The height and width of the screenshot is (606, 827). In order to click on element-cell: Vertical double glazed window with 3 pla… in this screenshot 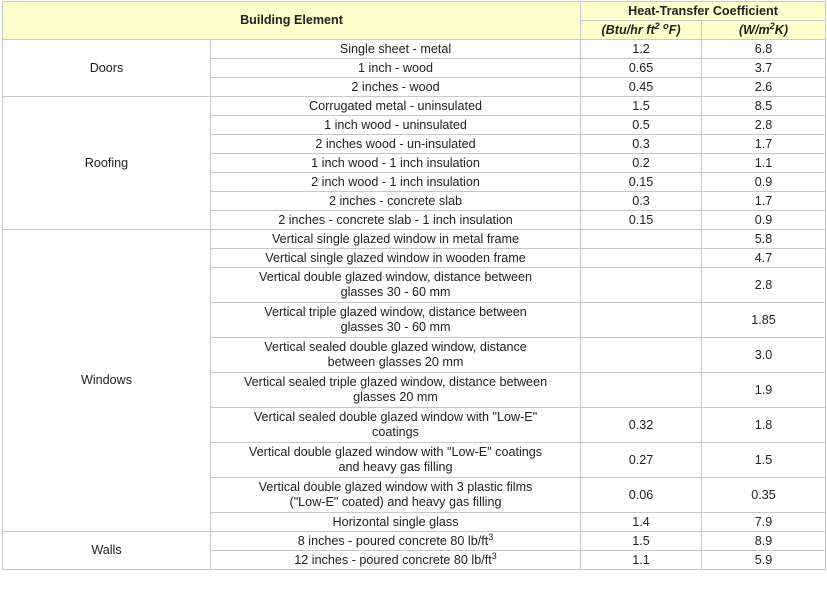, I will do `click(395, 495)`.